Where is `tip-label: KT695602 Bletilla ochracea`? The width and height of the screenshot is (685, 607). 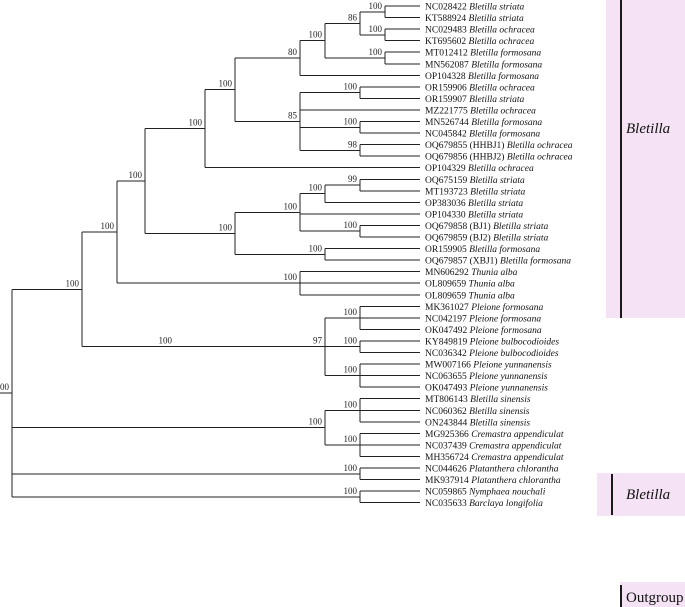 tip-label: KT695602 Bletilla ochracea is located at coordinates (479, 42).